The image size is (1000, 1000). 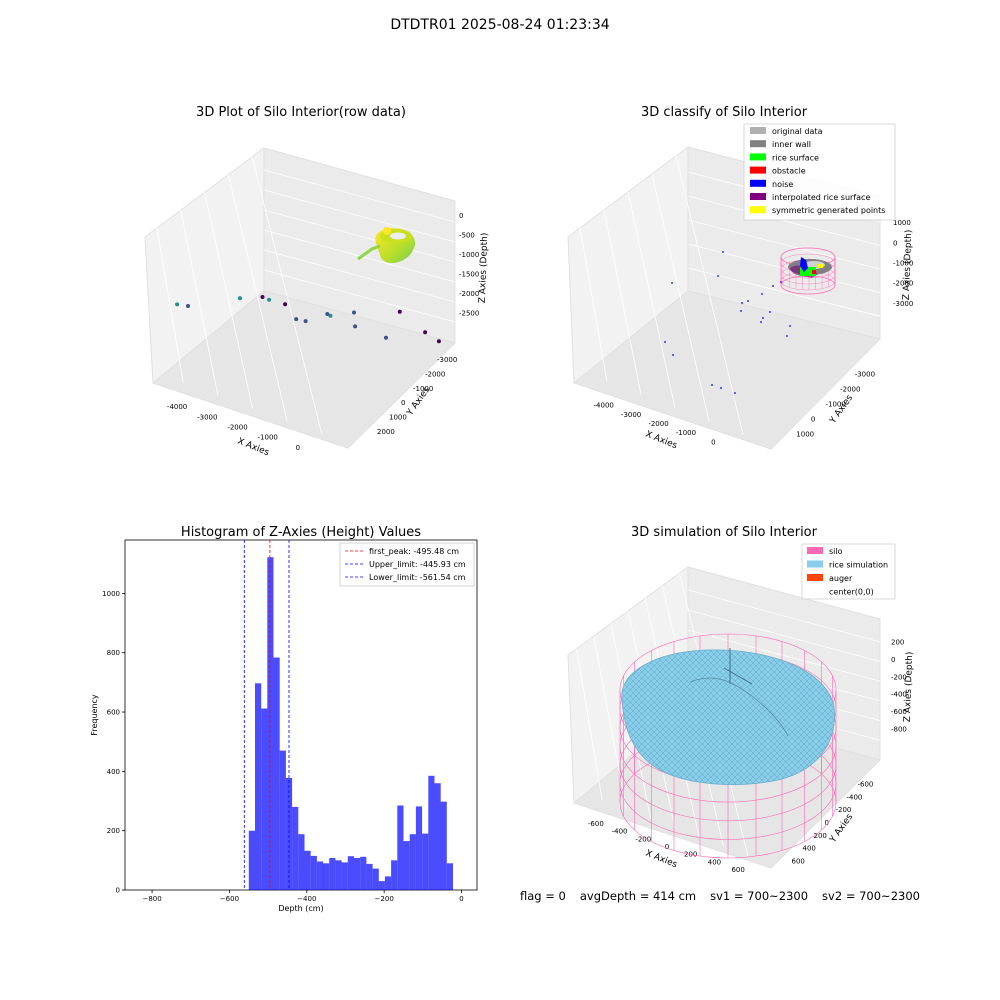 I want to click on classify-z-label: Z Axies (Depth), so click(x=908, y=265).